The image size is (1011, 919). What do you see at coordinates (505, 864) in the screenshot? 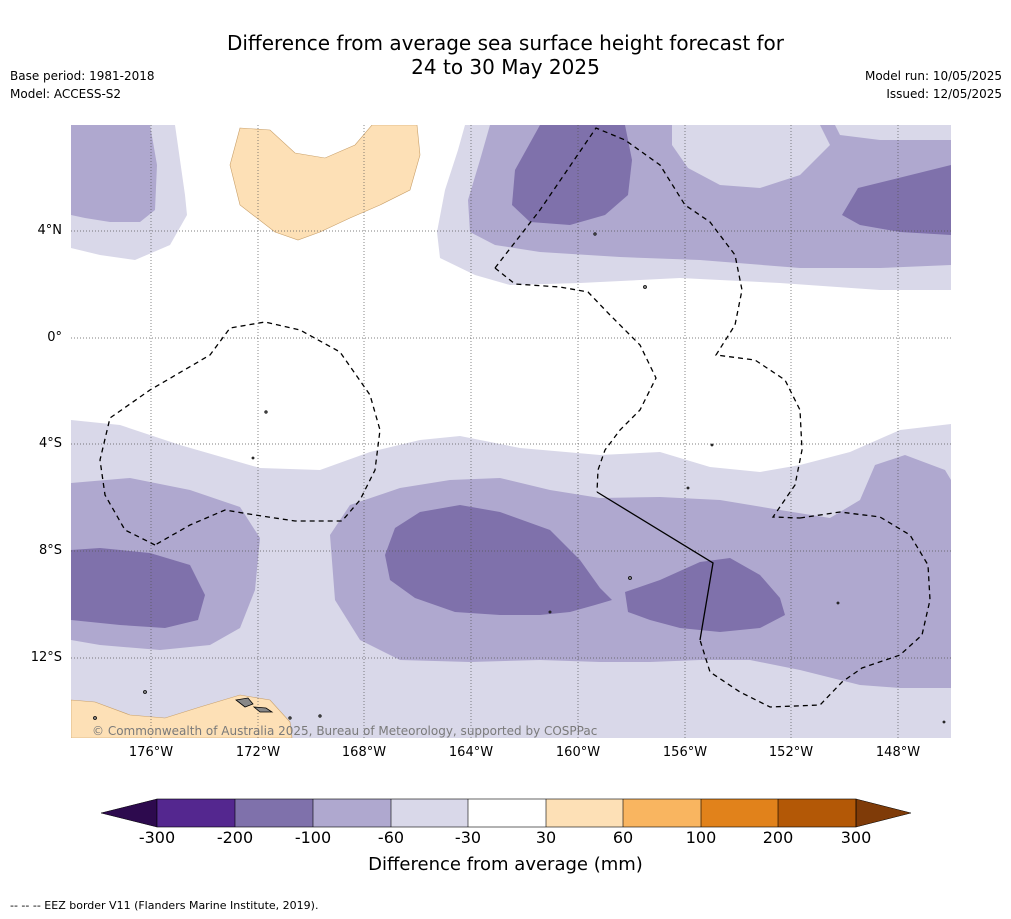
I see `colorbar-label: Difference from average (mm)` at bounding box center [505, 864].